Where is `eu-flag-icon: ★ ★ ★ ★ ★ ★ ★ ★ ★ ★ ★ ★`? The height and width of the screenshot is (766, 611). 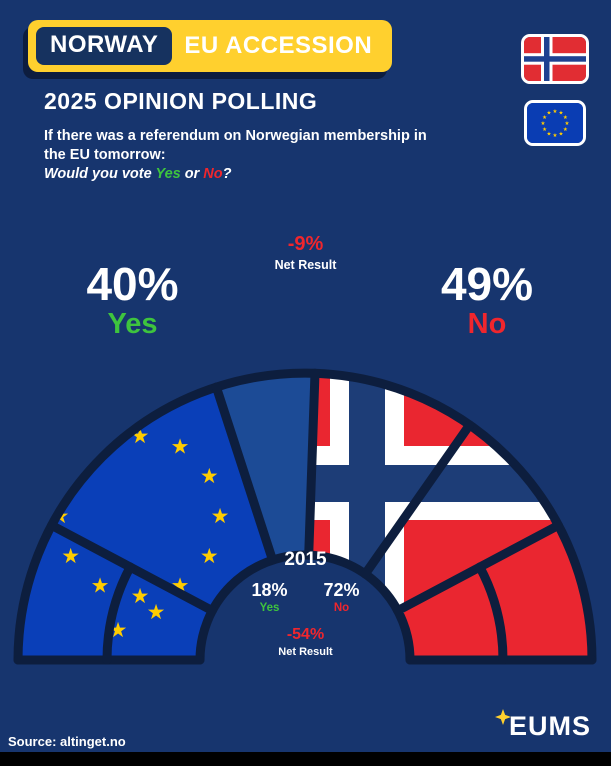 eu-flag-icon: ★ ★ ★ ★ ★ ★ ★ ★ ★ ★ ★ ★ is located at coordinates (555, 123).